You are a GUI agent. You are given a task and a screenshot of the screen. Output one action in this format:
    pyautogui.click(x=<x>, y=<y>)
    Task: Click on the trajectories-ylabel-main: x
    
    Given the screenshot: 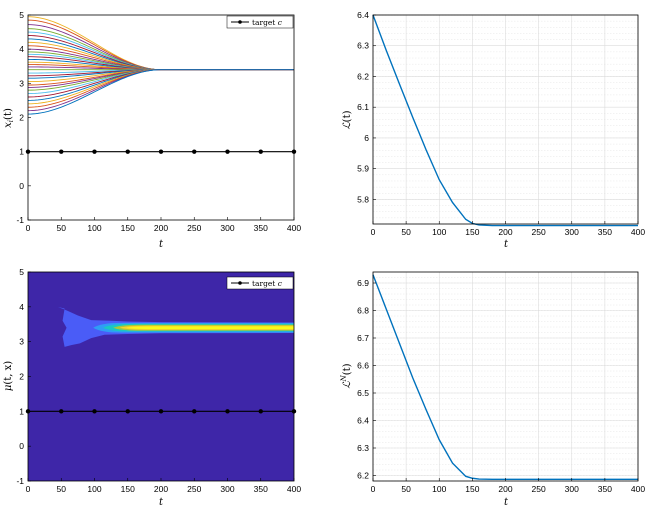 What is the action you would take?
    pyautogui.click(x=8, y=125)
    